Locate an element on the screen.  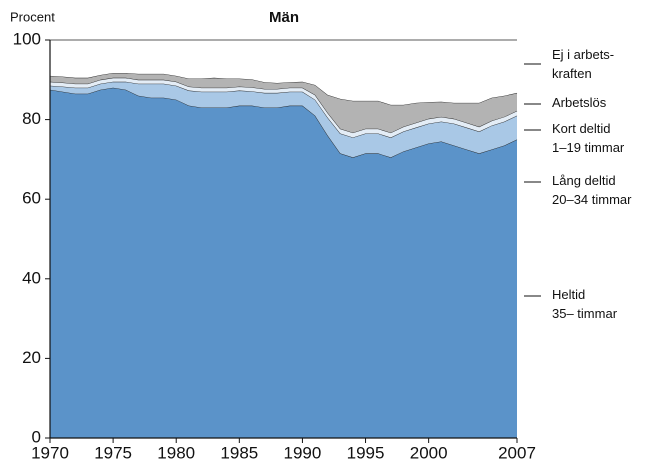
legend-label: Heltid 35– timmar is located at coordinates (585, 304).